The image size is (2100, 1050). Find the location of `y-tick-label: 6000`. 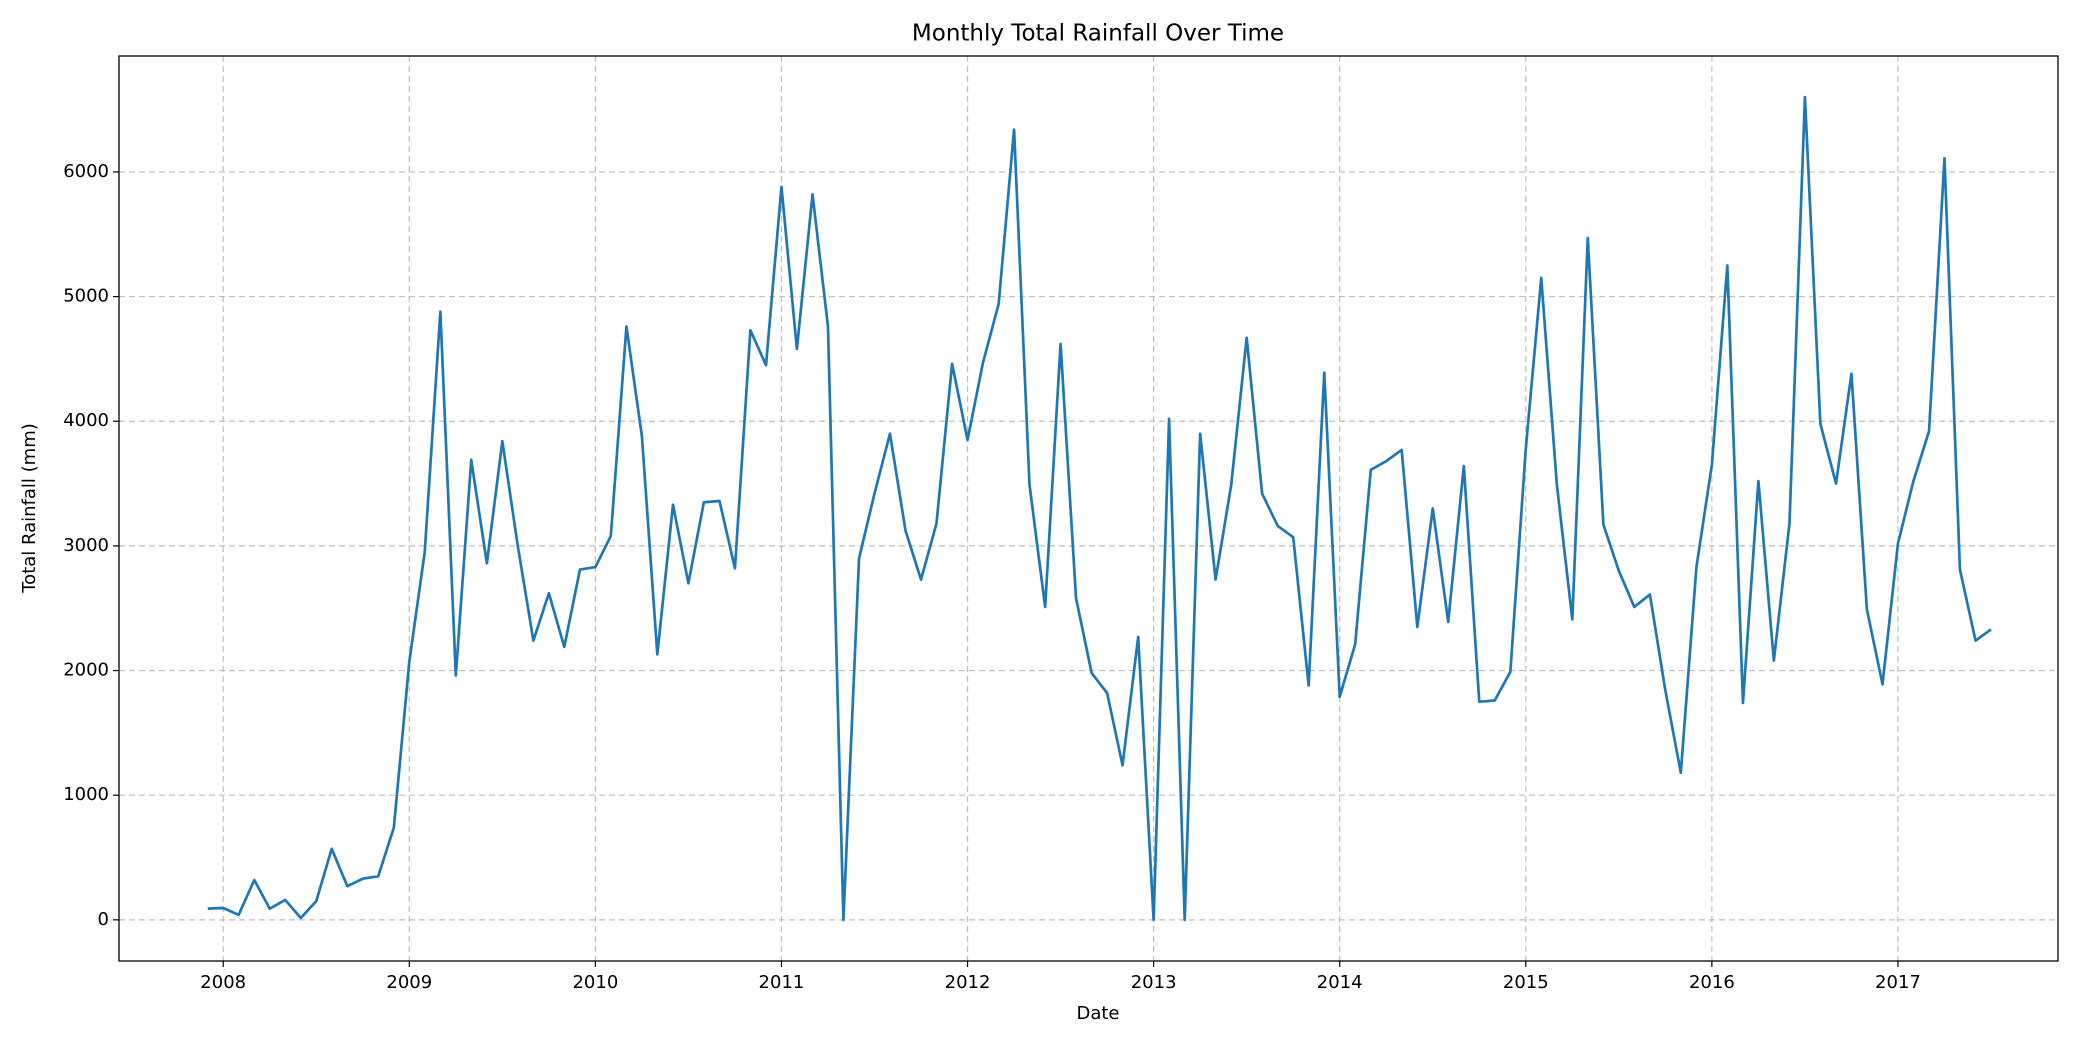

y-tick-label: 6000 is located at coordinates (86, 171).